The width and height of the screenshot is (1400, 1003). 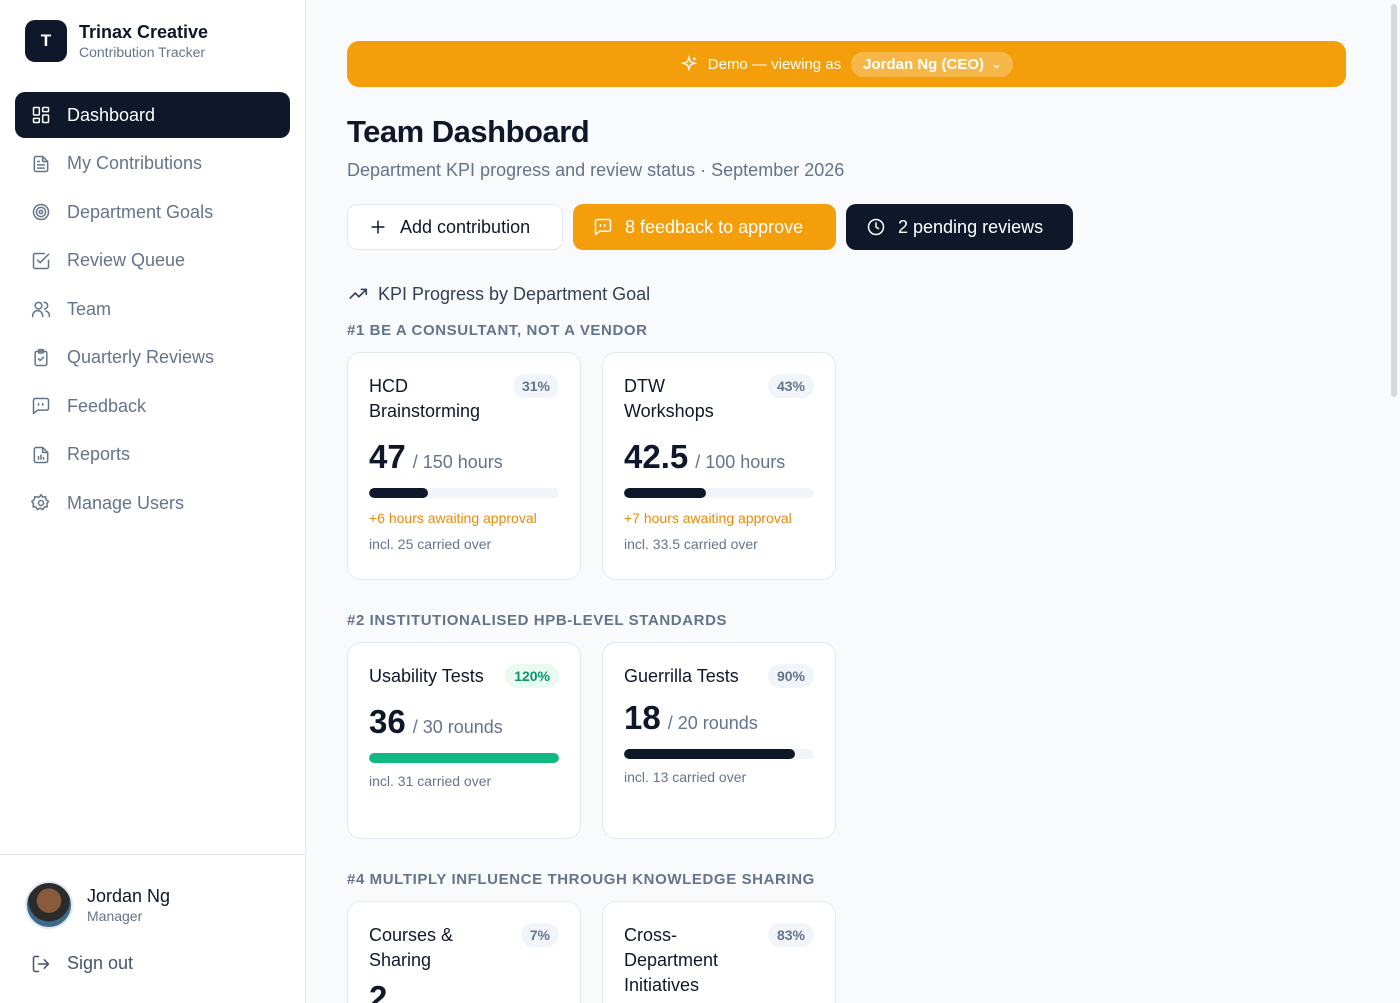 What do you see at coordinates (41, 963) in the screenshot?
I see `logout-icon` at bounding box center [41, 963].